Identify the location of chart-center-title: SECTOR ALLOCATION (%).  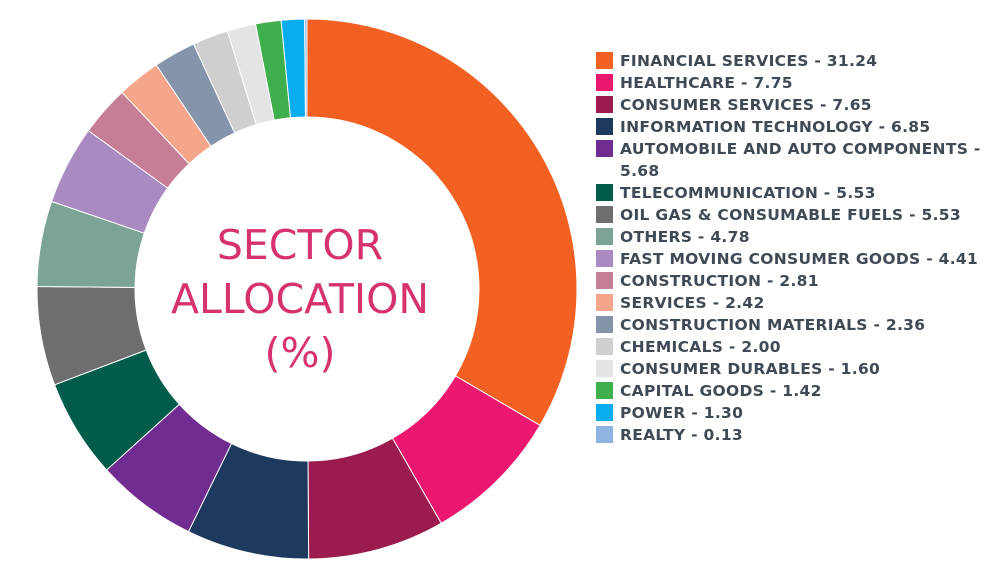
(300, 299).